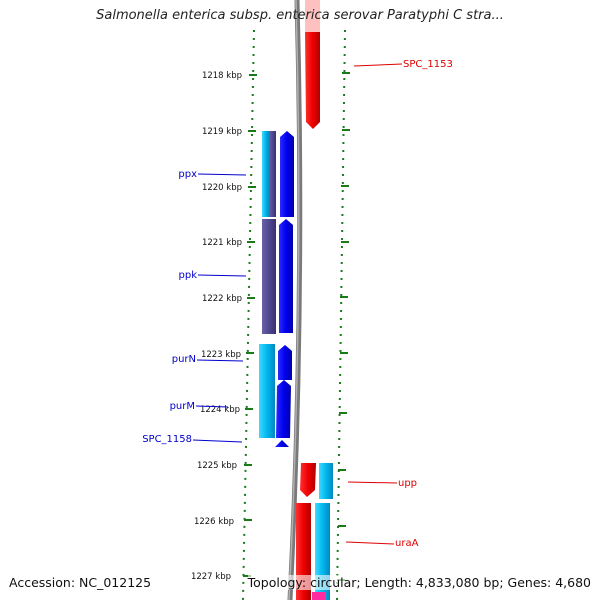 This screenshot has height=600, width=600. What do you see at coordinates (182, 406) in the screenshot?
I see `gene-label-purM: purM` at bounding box center [182, 406].